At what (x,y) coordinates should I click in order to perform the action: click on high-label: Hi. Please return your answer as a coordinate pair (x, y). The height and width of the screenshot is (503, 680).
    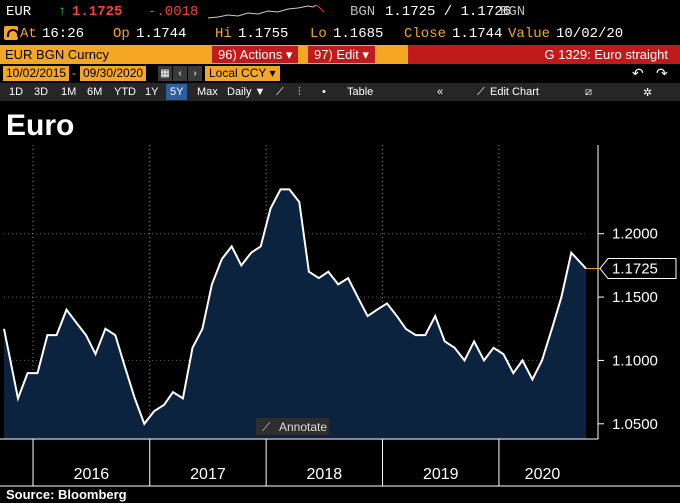
    Looking at the image, I should click on (223, 34).